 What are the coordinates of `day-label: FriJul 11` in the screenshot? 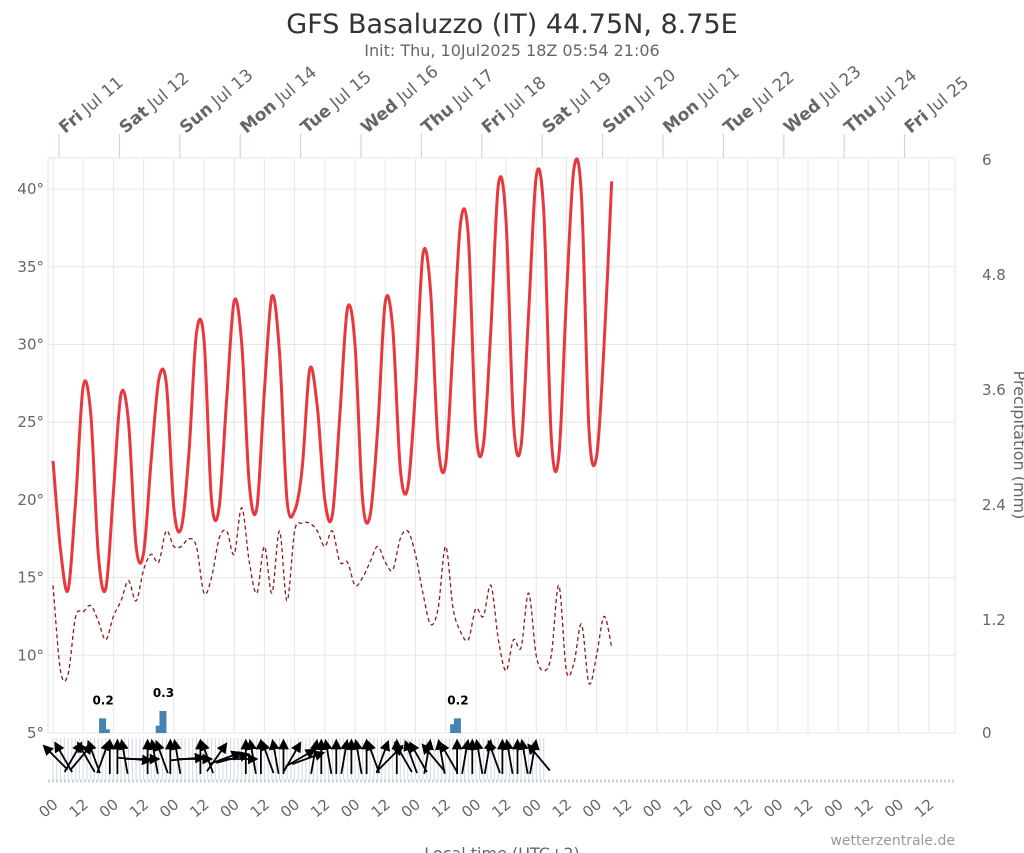 It's located at (91, 105).